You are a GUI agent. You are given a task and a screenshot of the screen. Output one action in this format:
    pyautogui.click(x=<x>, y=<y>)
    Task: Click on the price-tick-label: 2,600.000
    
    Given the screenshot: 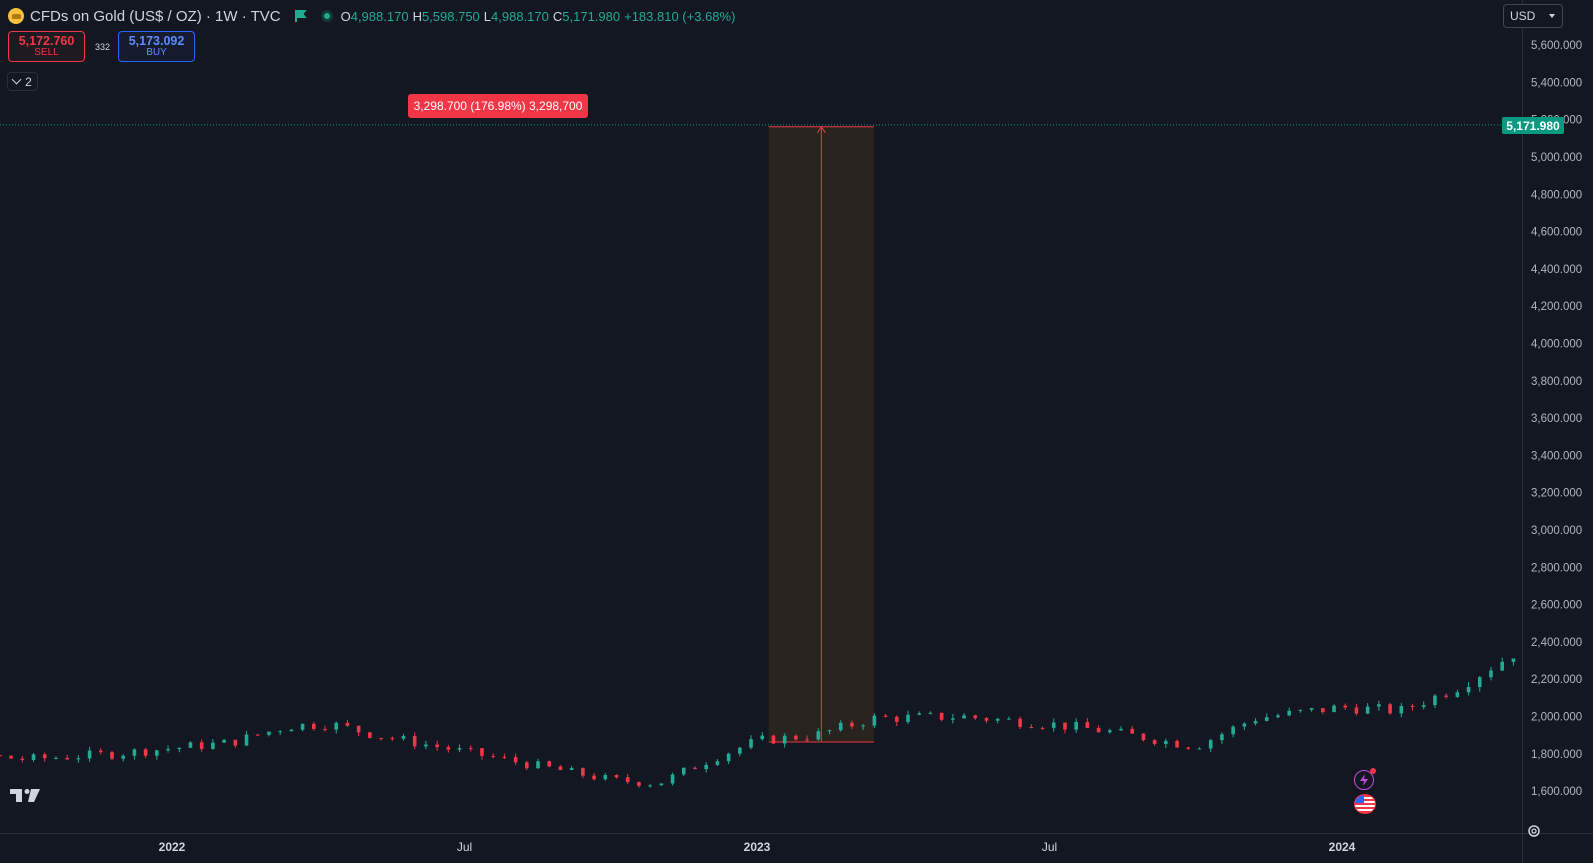 What is the action you would take?
    pyautogui.click(x=1556, y=606)
    